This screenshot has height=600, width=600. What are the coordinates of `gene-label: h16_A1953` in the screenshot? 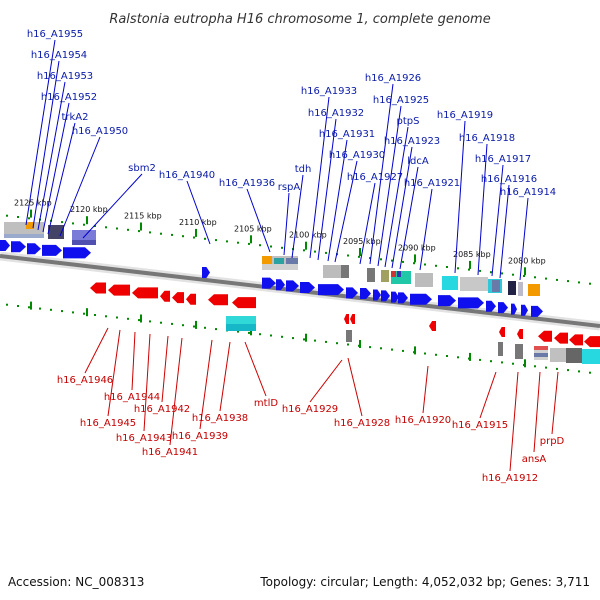 It's located at (65, 76).